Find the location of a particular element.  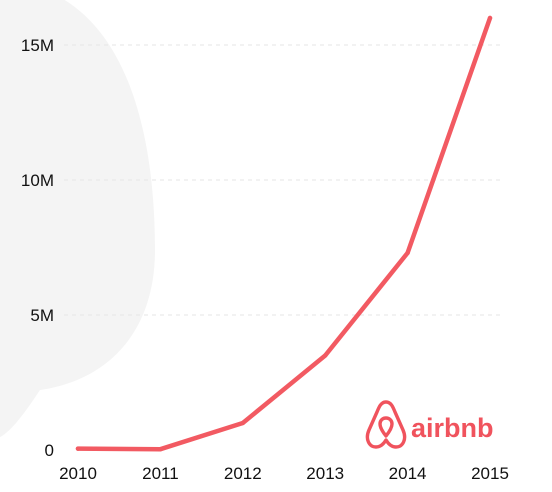

airbnb-logo: airbnb is located at coordinates (429, 424).